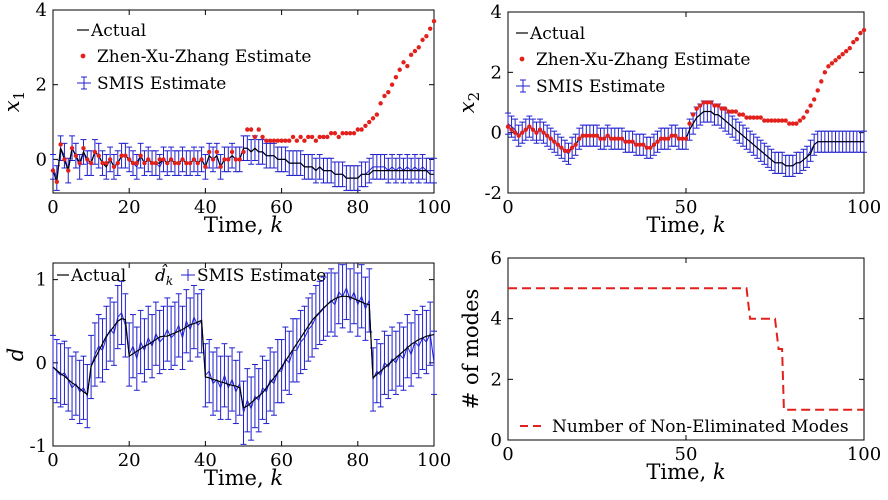 The width and height of the screenshot is (888, 500). I want to click on x-tick-label: 20, so click(129, 460).